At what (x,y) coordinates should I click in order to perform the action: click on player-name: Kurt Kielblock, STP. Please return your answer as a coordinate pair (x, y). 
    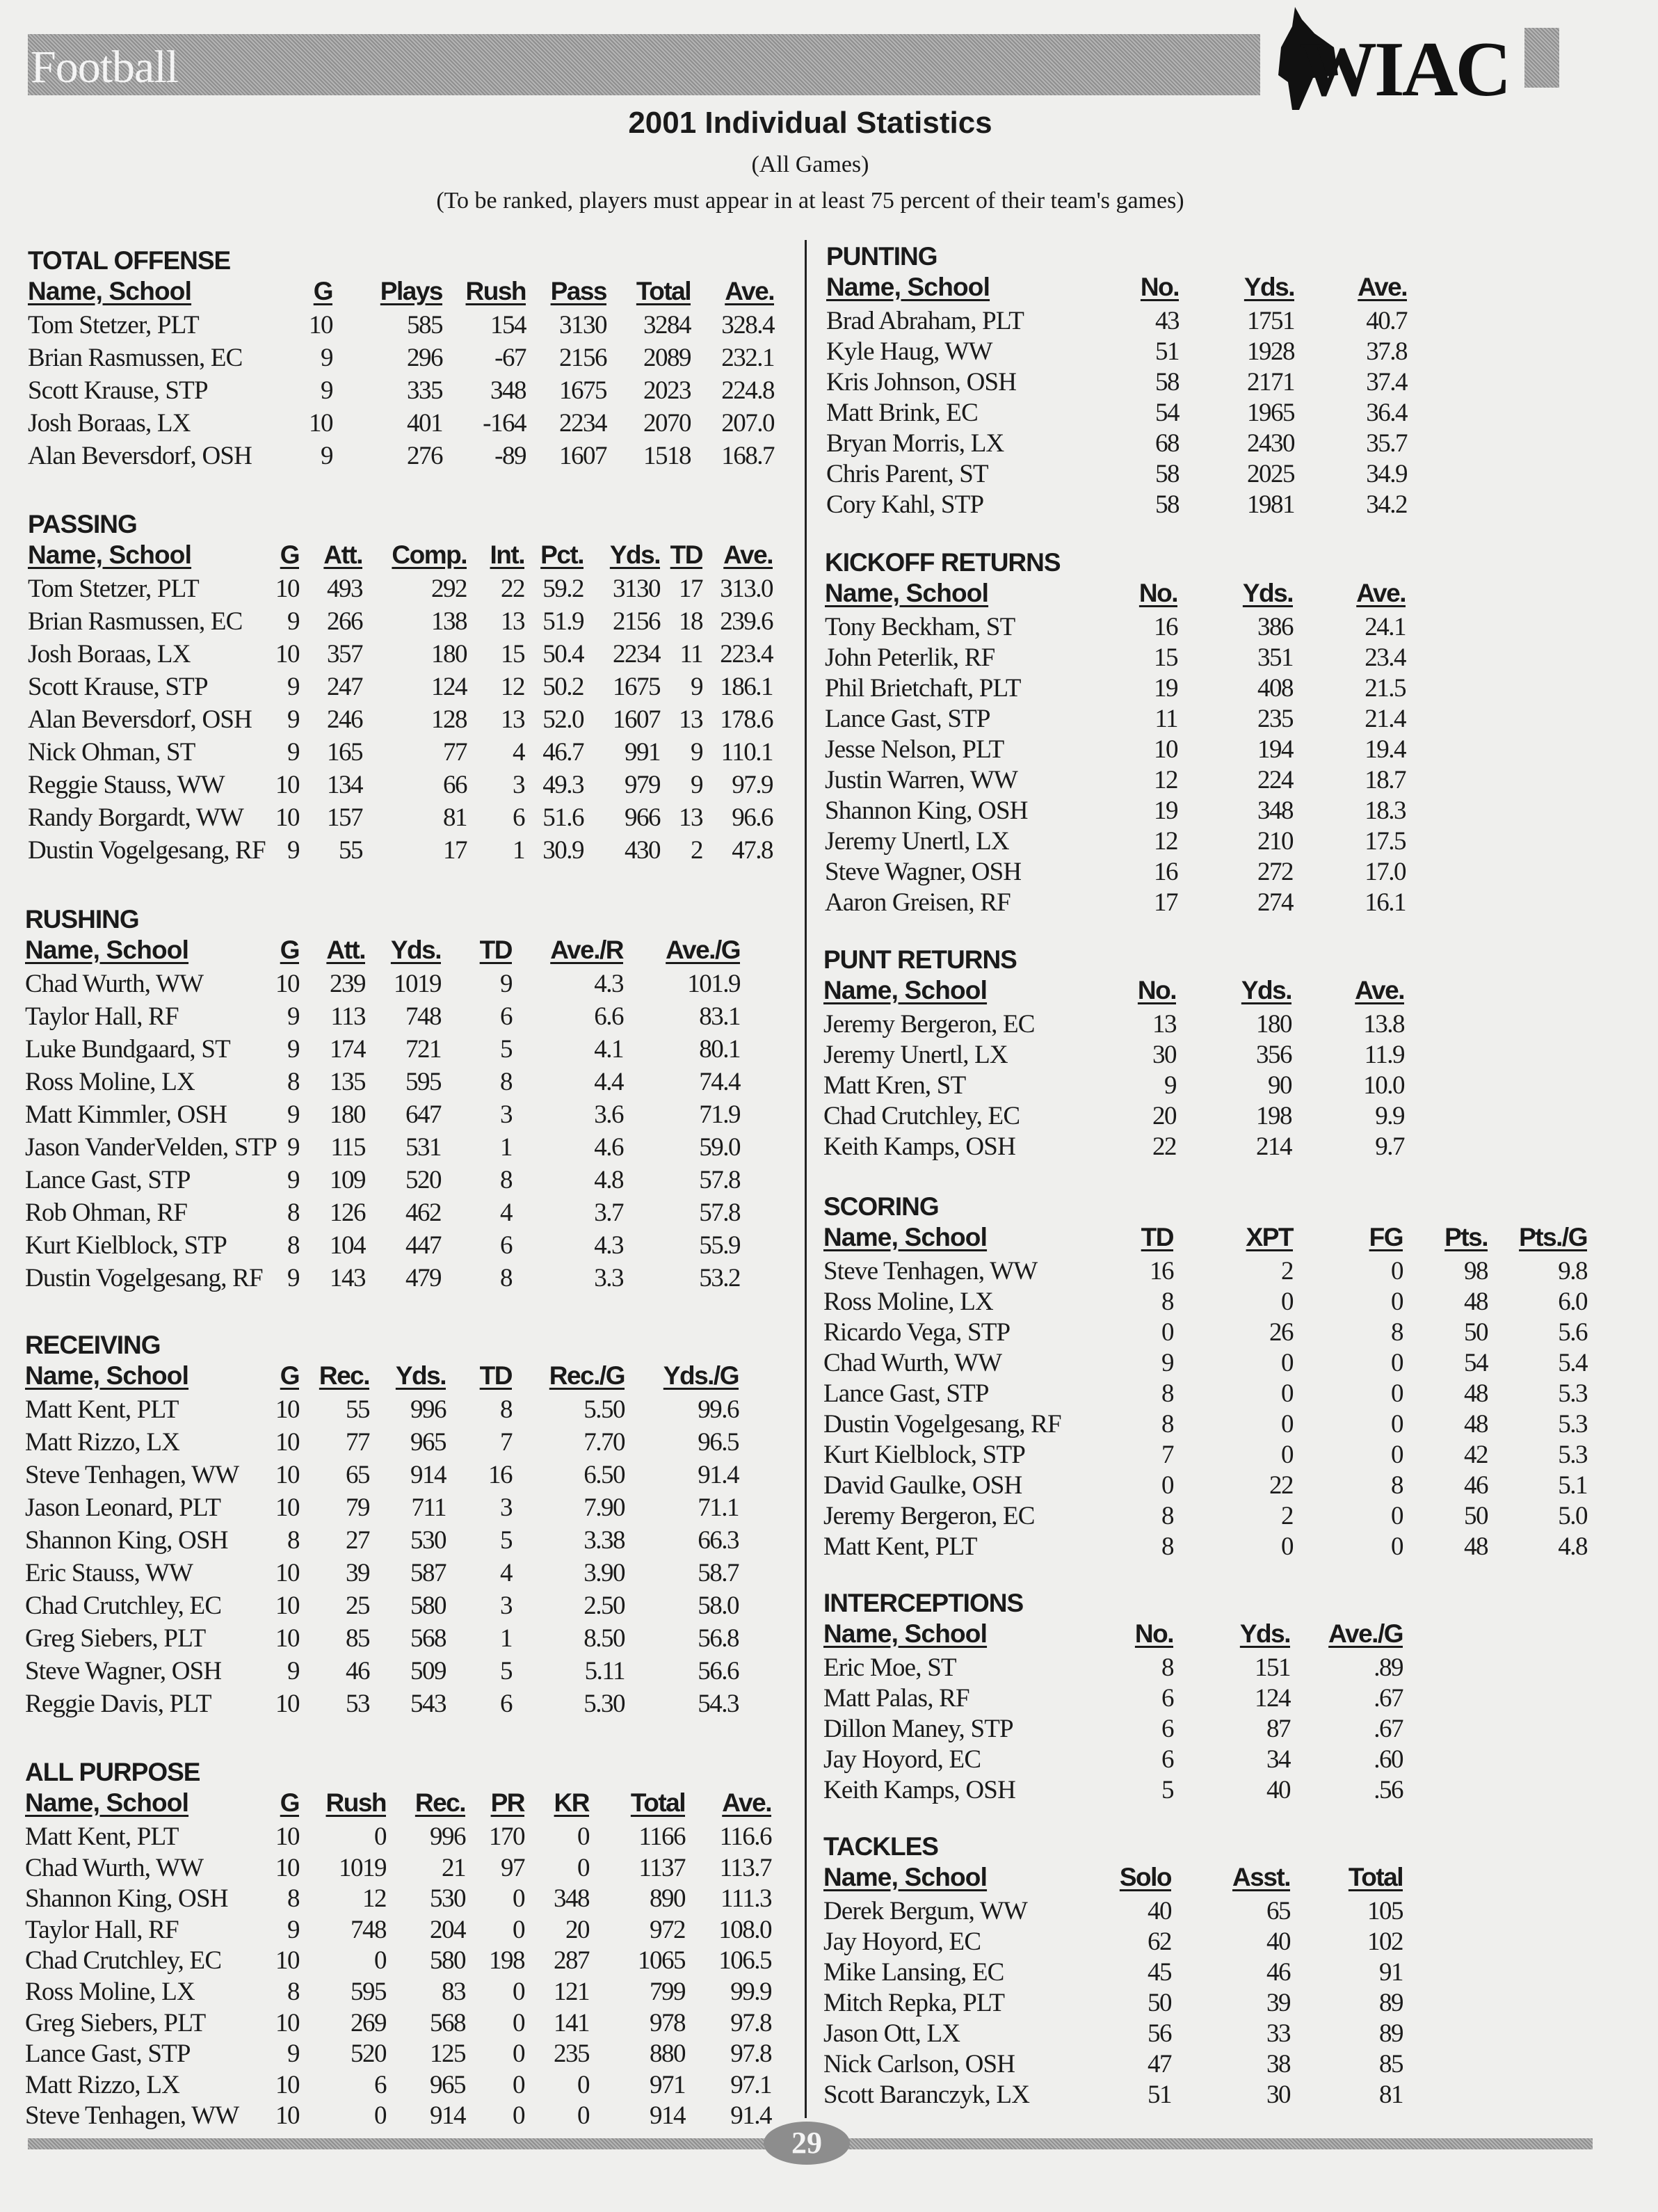
    Looking at the image, I should click on (924, 1455).